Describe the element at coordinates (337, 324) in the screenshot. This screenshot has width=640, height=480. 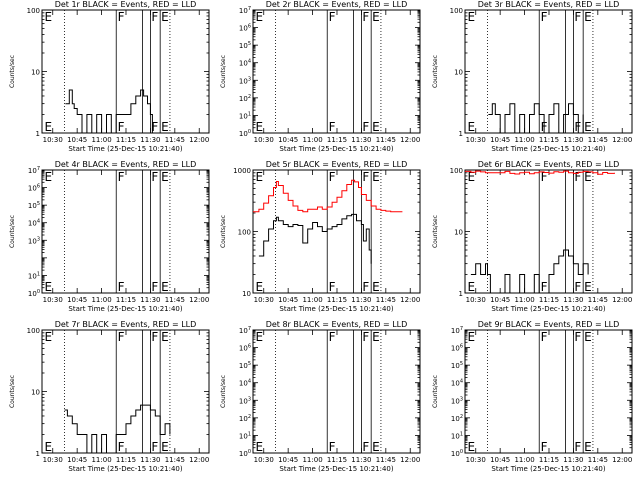
I see `panel-title: Det 8r BLACK = Events, RED = LLD` at that location.